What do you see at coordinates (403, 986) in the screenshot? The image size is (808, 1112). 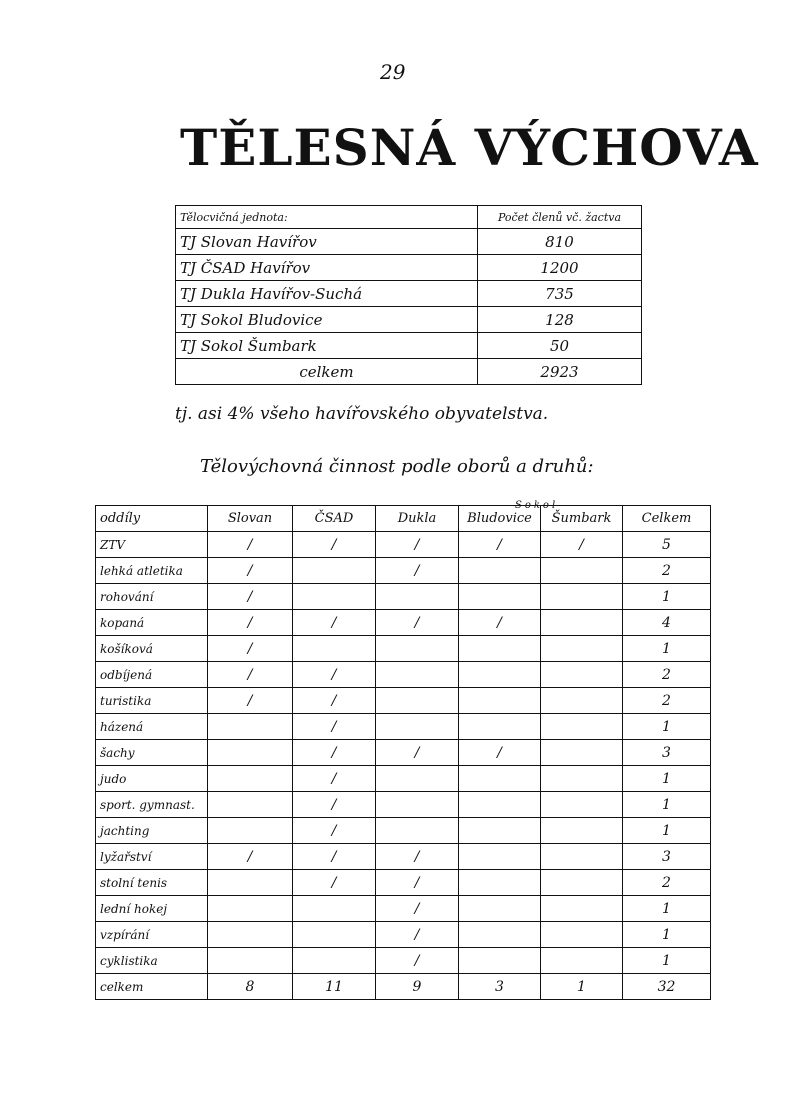 I see `table-row: celkem 8 11 9 3 1 32` at bounding box center [403, 986].